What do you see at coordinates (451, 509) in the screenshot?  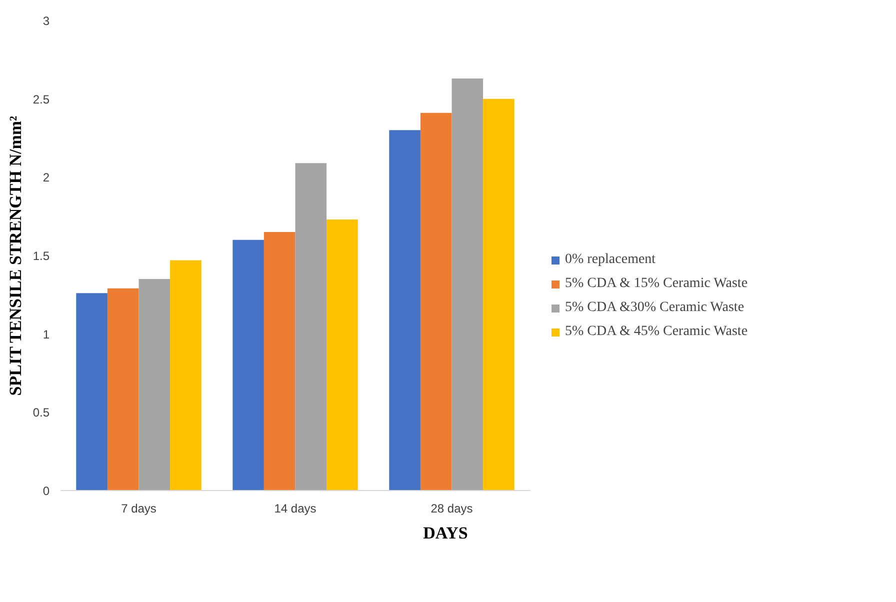 I see `x-tick-label: 28 days` at bounding box center [451, 509].